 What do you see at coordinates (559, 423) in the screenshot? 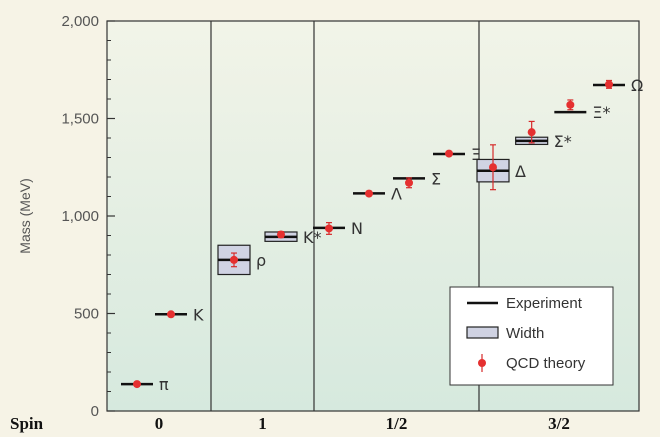
I see `spin-group-label: 3/2` at bounding box center [559, 423].